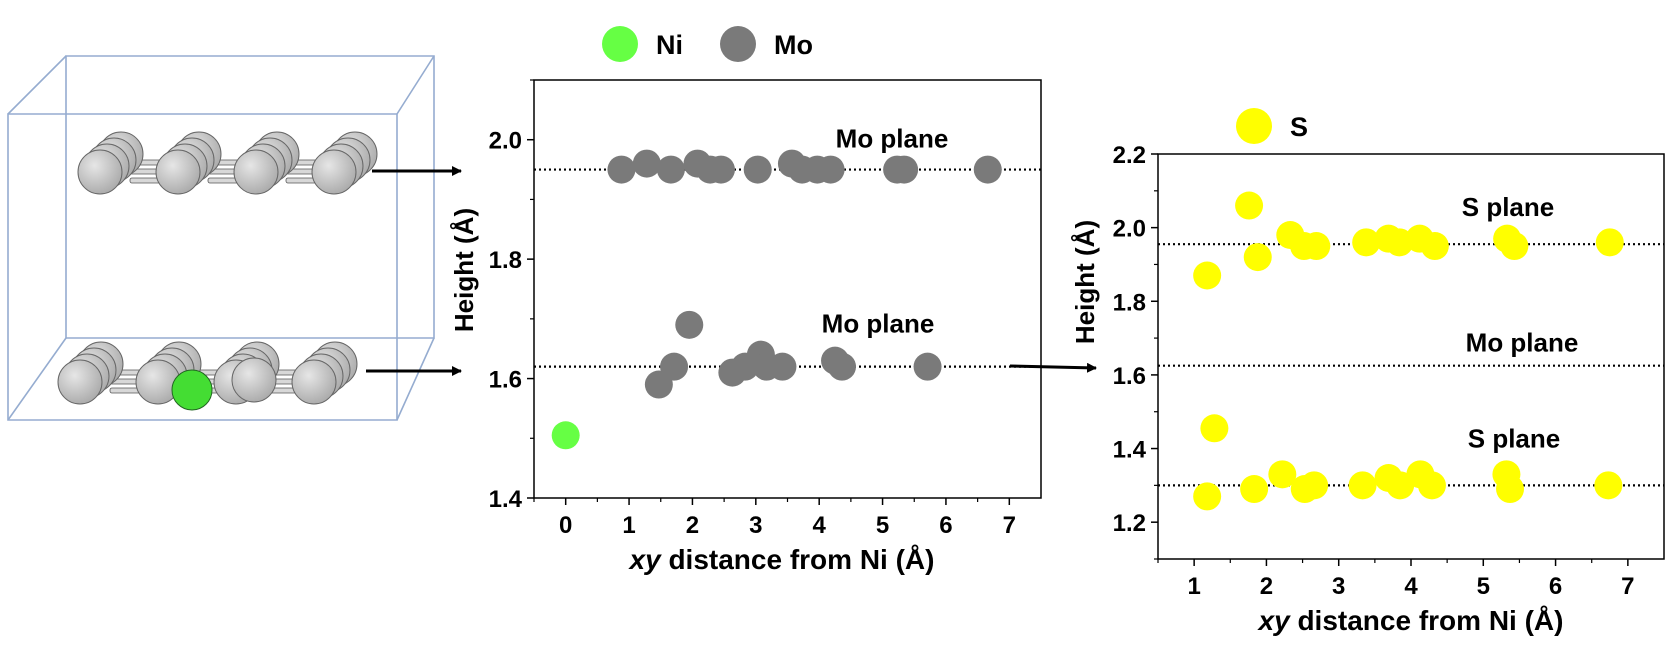 This screenshot has height=650, width=1672. I want to click on chart1-ytick-label: 1.8, so click(505, 260).